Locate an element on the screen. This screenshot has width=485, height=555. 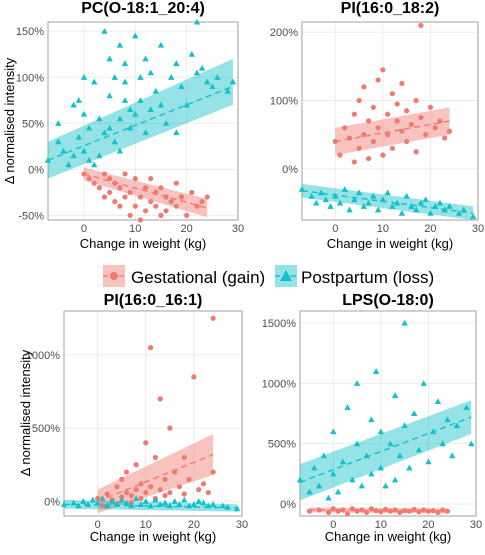
y-tick-label: 1000% is located at coordinates (279, 384).